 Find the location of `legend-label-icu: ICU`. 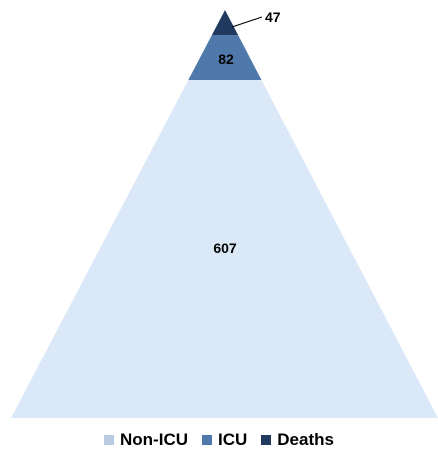

legend-label-icu: ICU is located at coordinates (233, 439).